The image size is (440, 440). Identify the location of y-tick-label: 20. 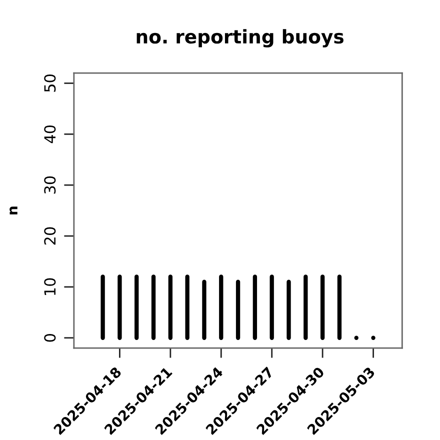
(50, 236).